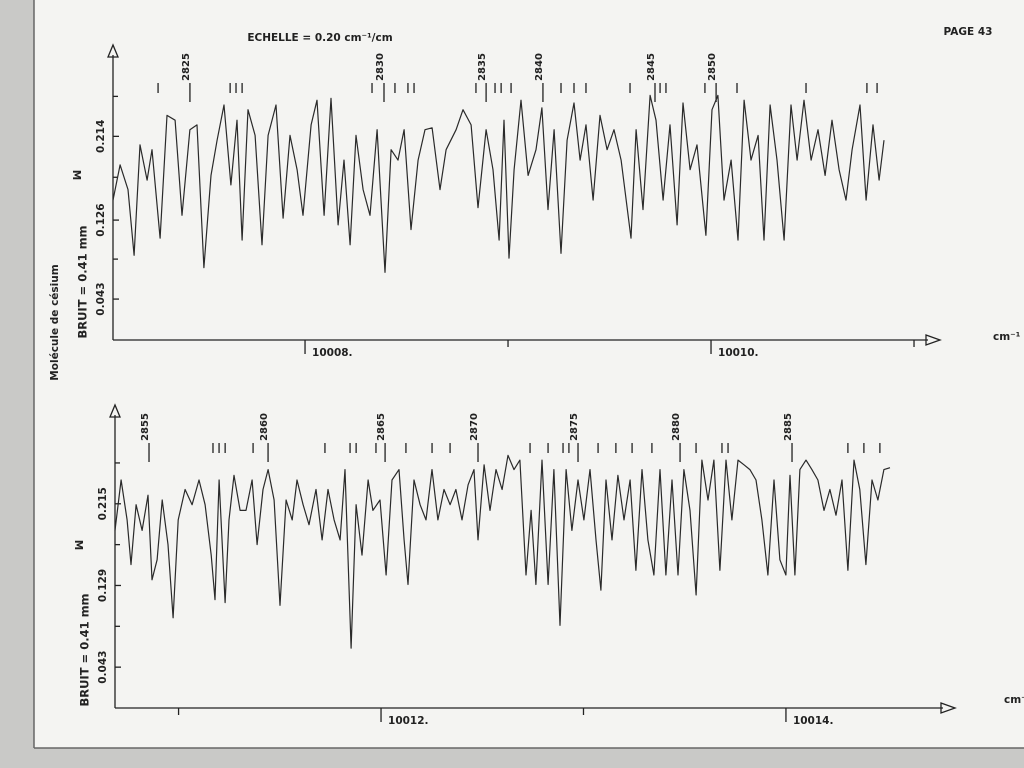 The height and width of the screenshot is (768, 1024). Describe the element at coordinates (103, 503) in the screenshot. I see `y-tick-label: 0.215` at that location.